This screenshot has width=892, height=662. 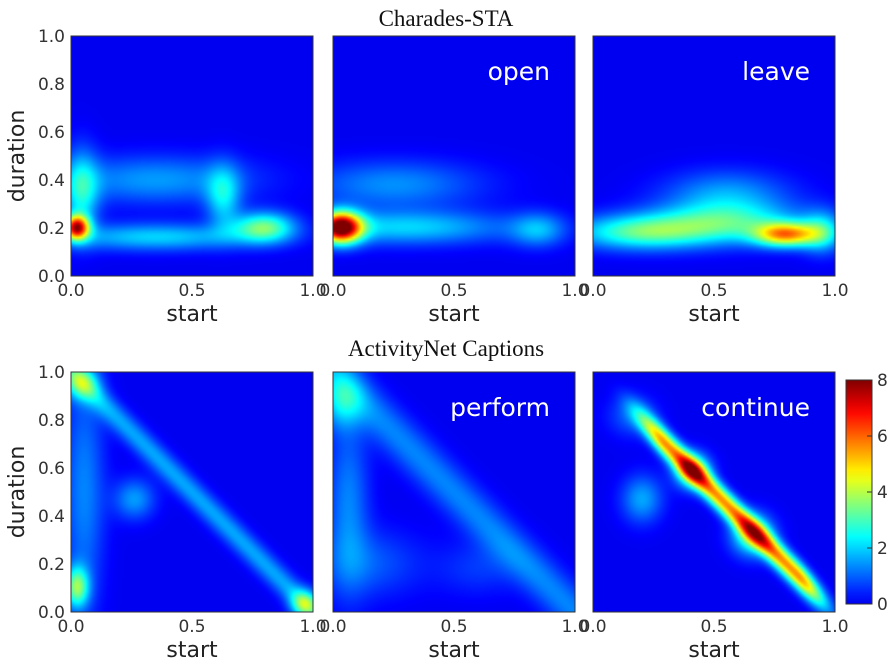 I want to click on colorbar: 0 2 4 6 8, so click(x=866, y=493).